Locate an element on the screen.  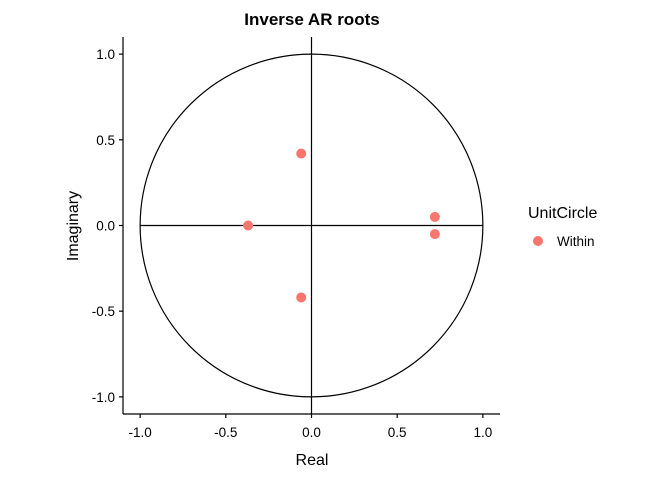
x-tick-label: -0.5 is located at coordinates (225, 432).